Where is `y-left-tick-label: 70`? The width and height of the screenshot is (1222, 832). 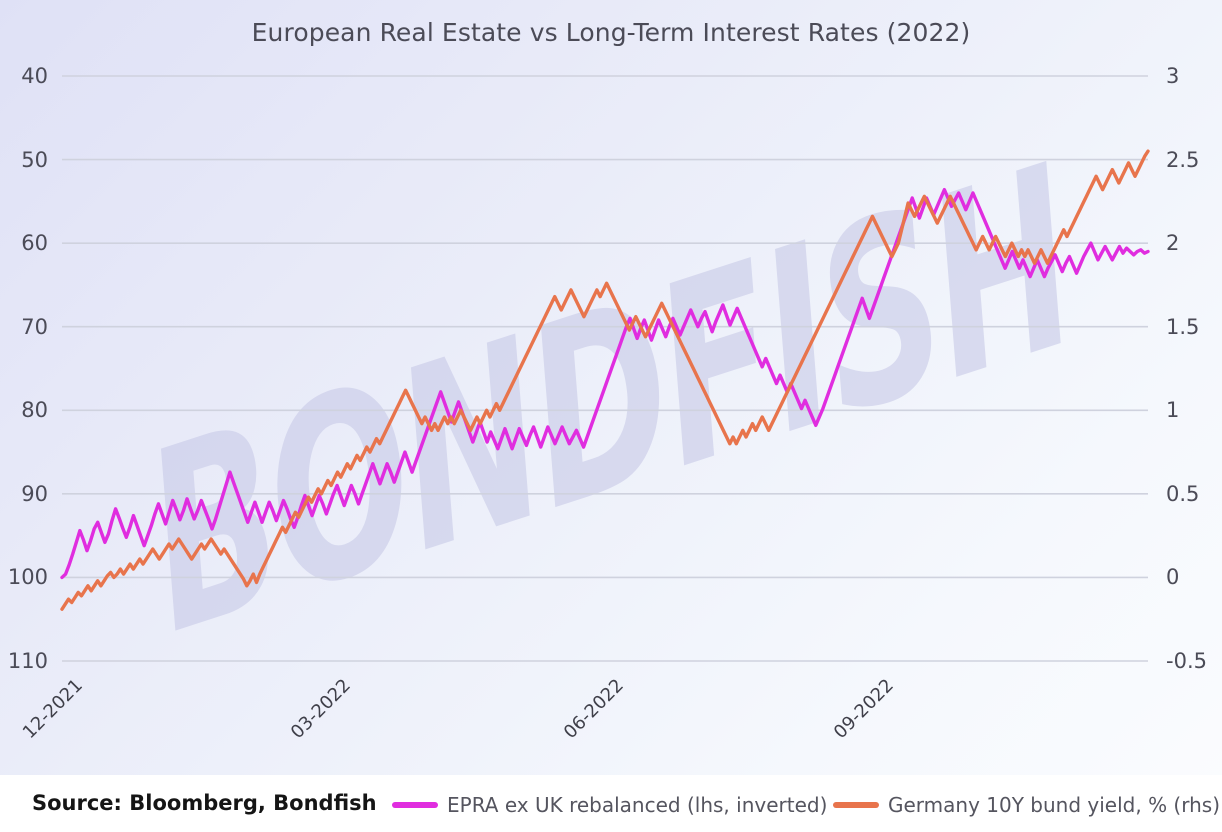
y-left-tick-label: 70 is located at coordinates (34, 326).